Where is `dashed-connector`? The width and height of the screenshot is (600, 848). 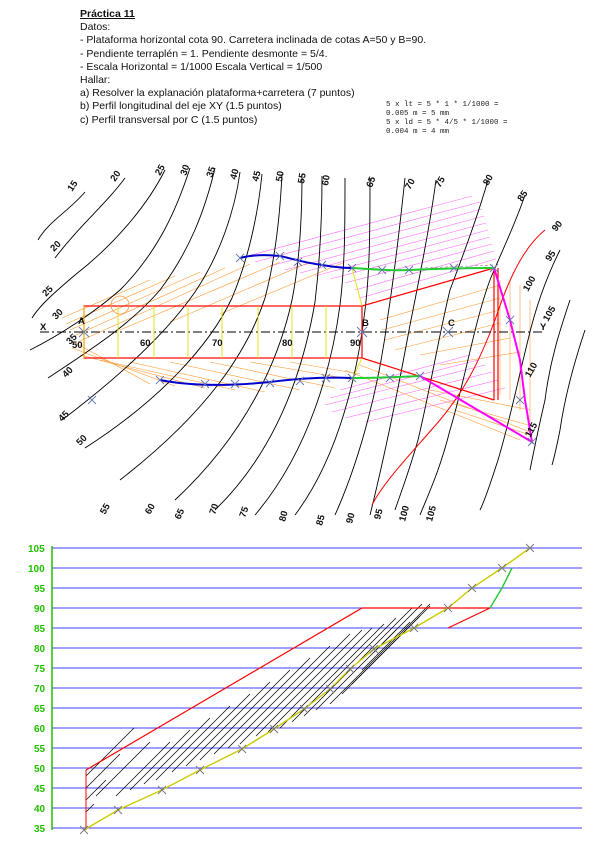 dashed-connector is located at coordinates (457, 266).